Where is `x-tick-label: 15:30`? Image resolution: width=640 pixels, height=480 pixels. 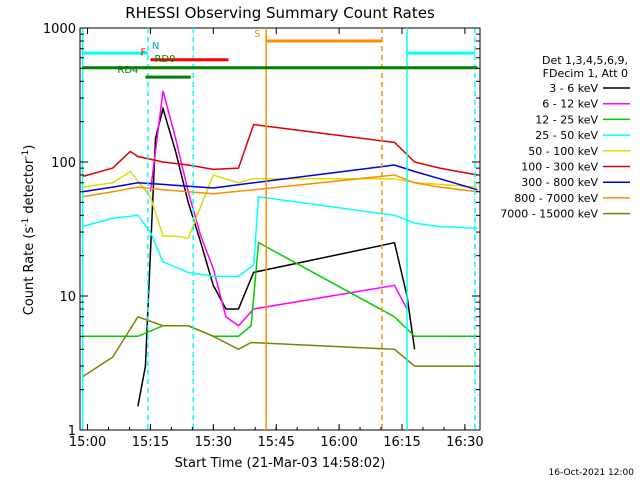
x-tick-label: 15:30 is located at coordinates (213, 442).